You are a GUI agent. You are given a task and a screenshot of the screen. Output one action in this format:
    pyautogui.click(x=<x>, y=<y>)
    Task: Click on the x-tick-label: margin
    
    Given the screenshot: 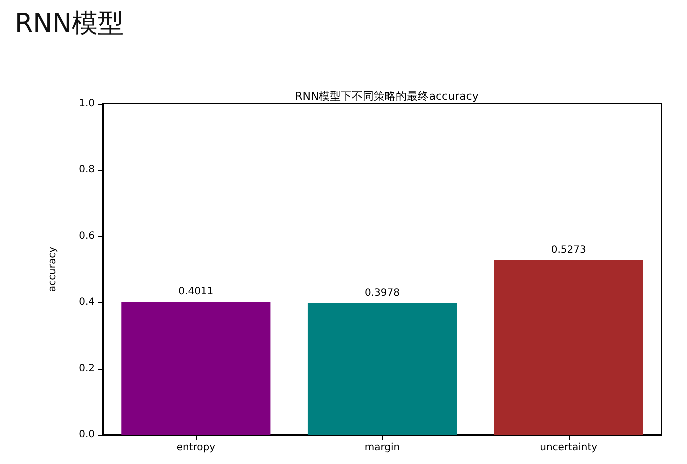 What is the action you would take?
    pyautogui.click(x=382, y=448)
    